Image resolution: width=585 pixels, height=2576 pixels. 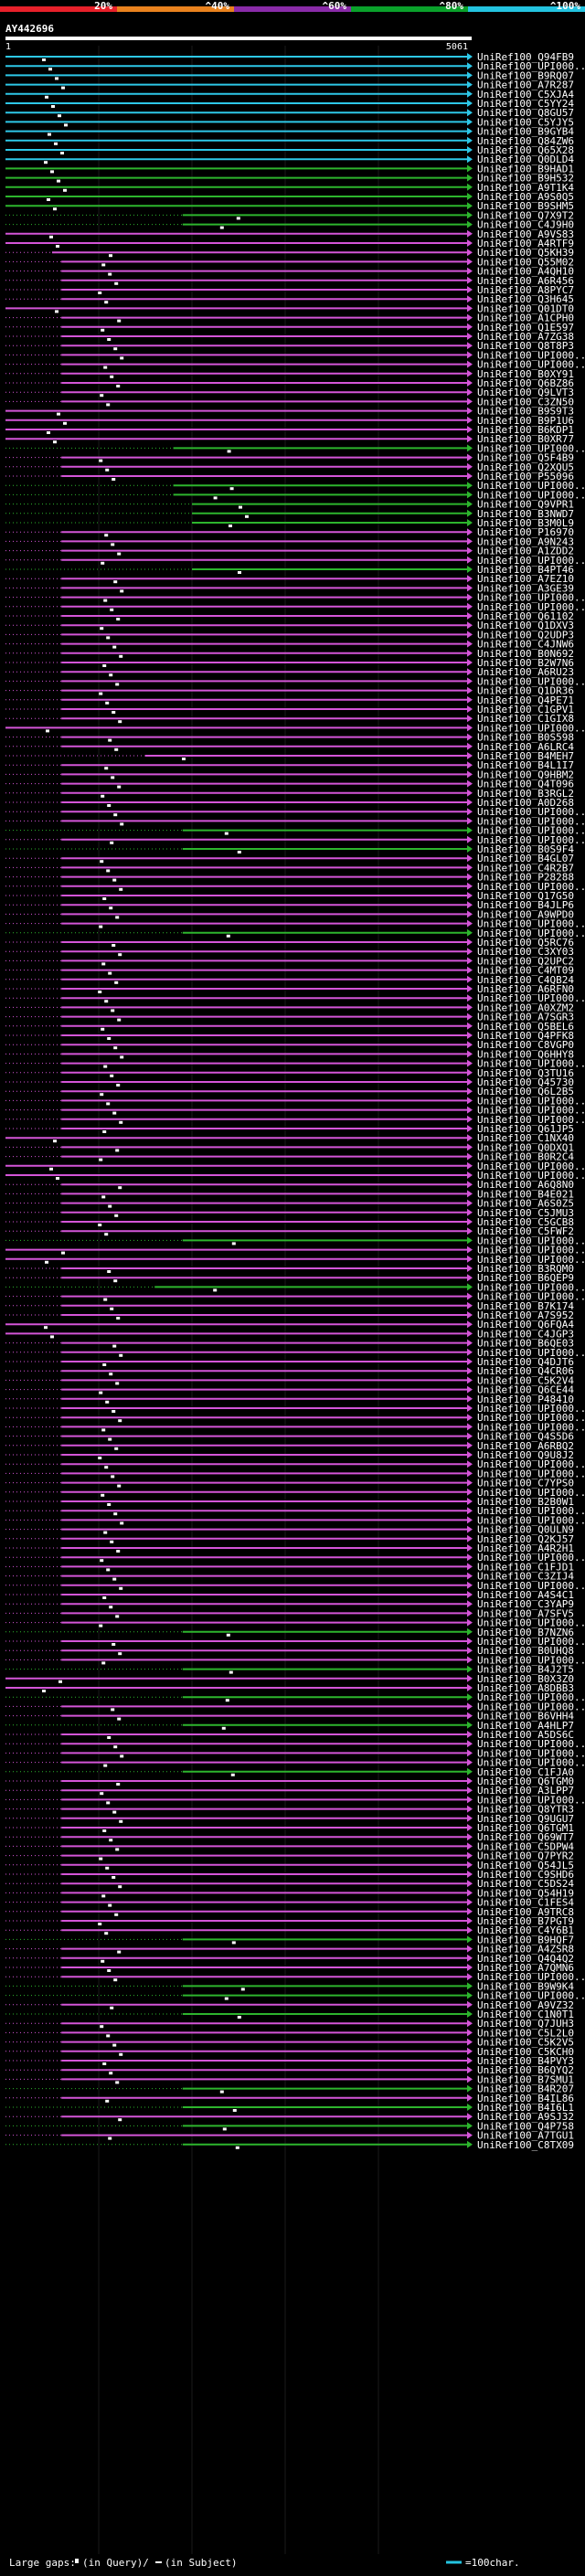 I want to click on hit-label: UniRef100_B0XY91, so click(x=525, y=374).